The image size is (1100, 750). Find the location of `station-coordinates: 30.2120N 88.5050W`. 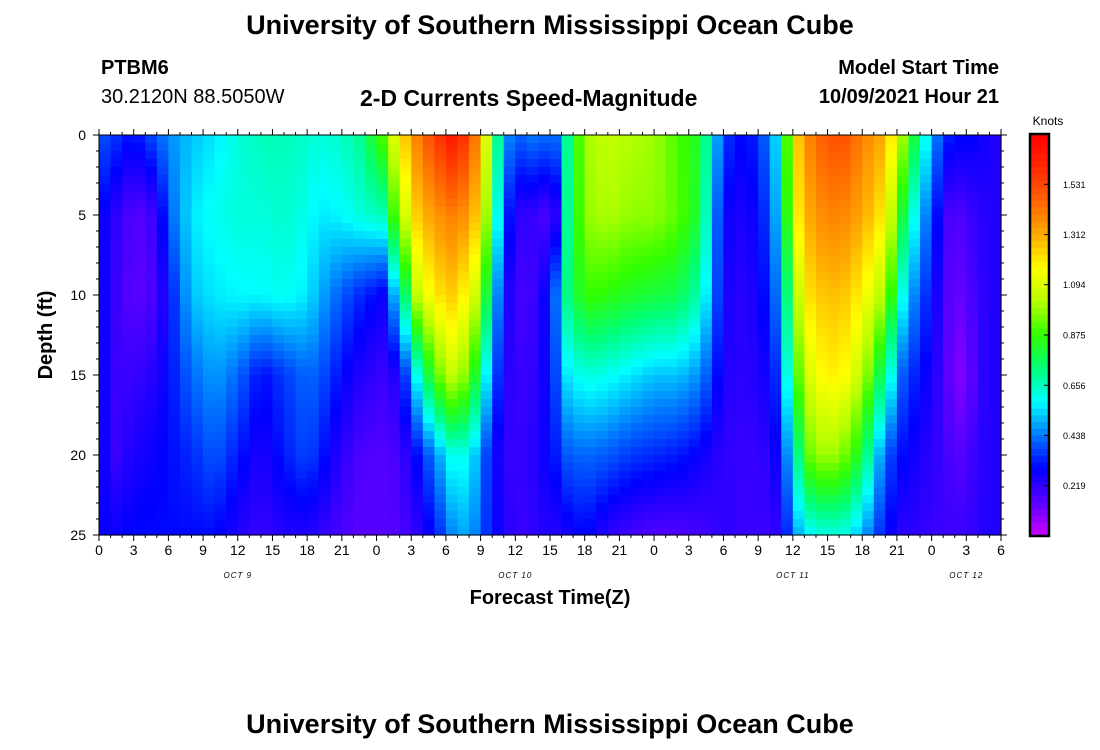

station-coordinates: 30.2120N 88.5050W is located at coordinates (193, 97).